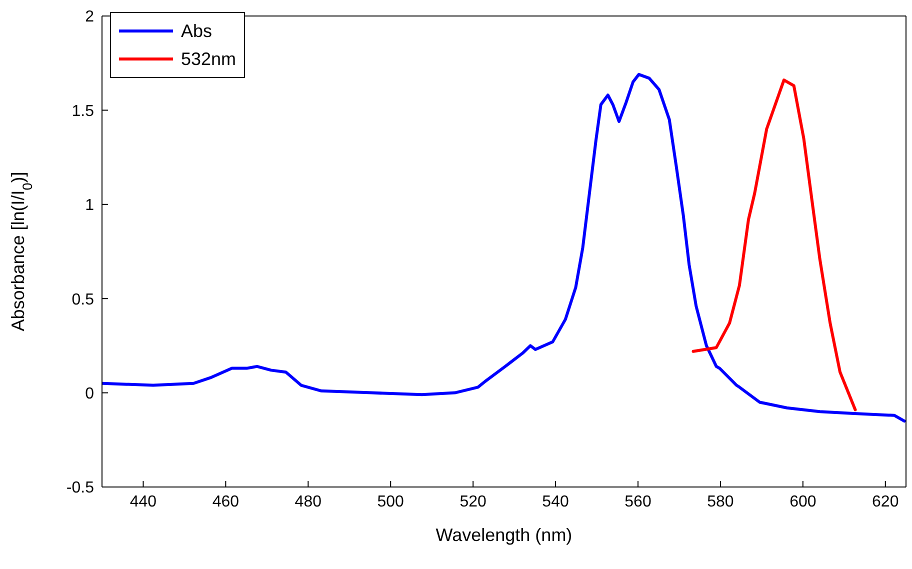 This screenshot has width=912, height=569. I want to click on x-tick-label: 480, so click(308, 501).